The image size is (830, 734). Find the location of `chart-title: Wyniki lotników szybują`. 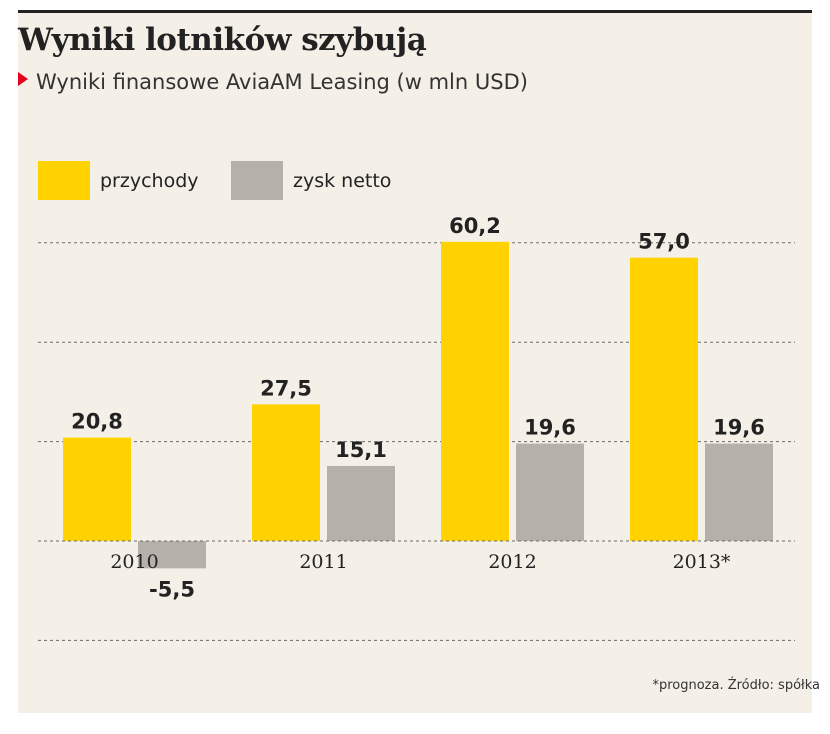

chart-title: Wyniki lotników szybują is located at coordinates (222, 40).